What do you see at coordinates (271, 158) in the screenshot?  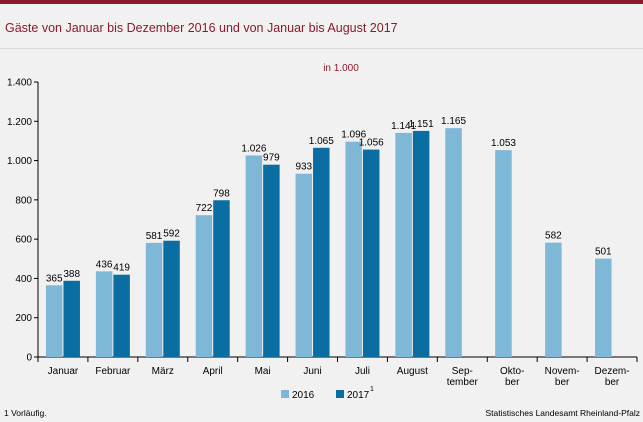 I see `data-label-2017: 979` at bounding box center [271, 158].